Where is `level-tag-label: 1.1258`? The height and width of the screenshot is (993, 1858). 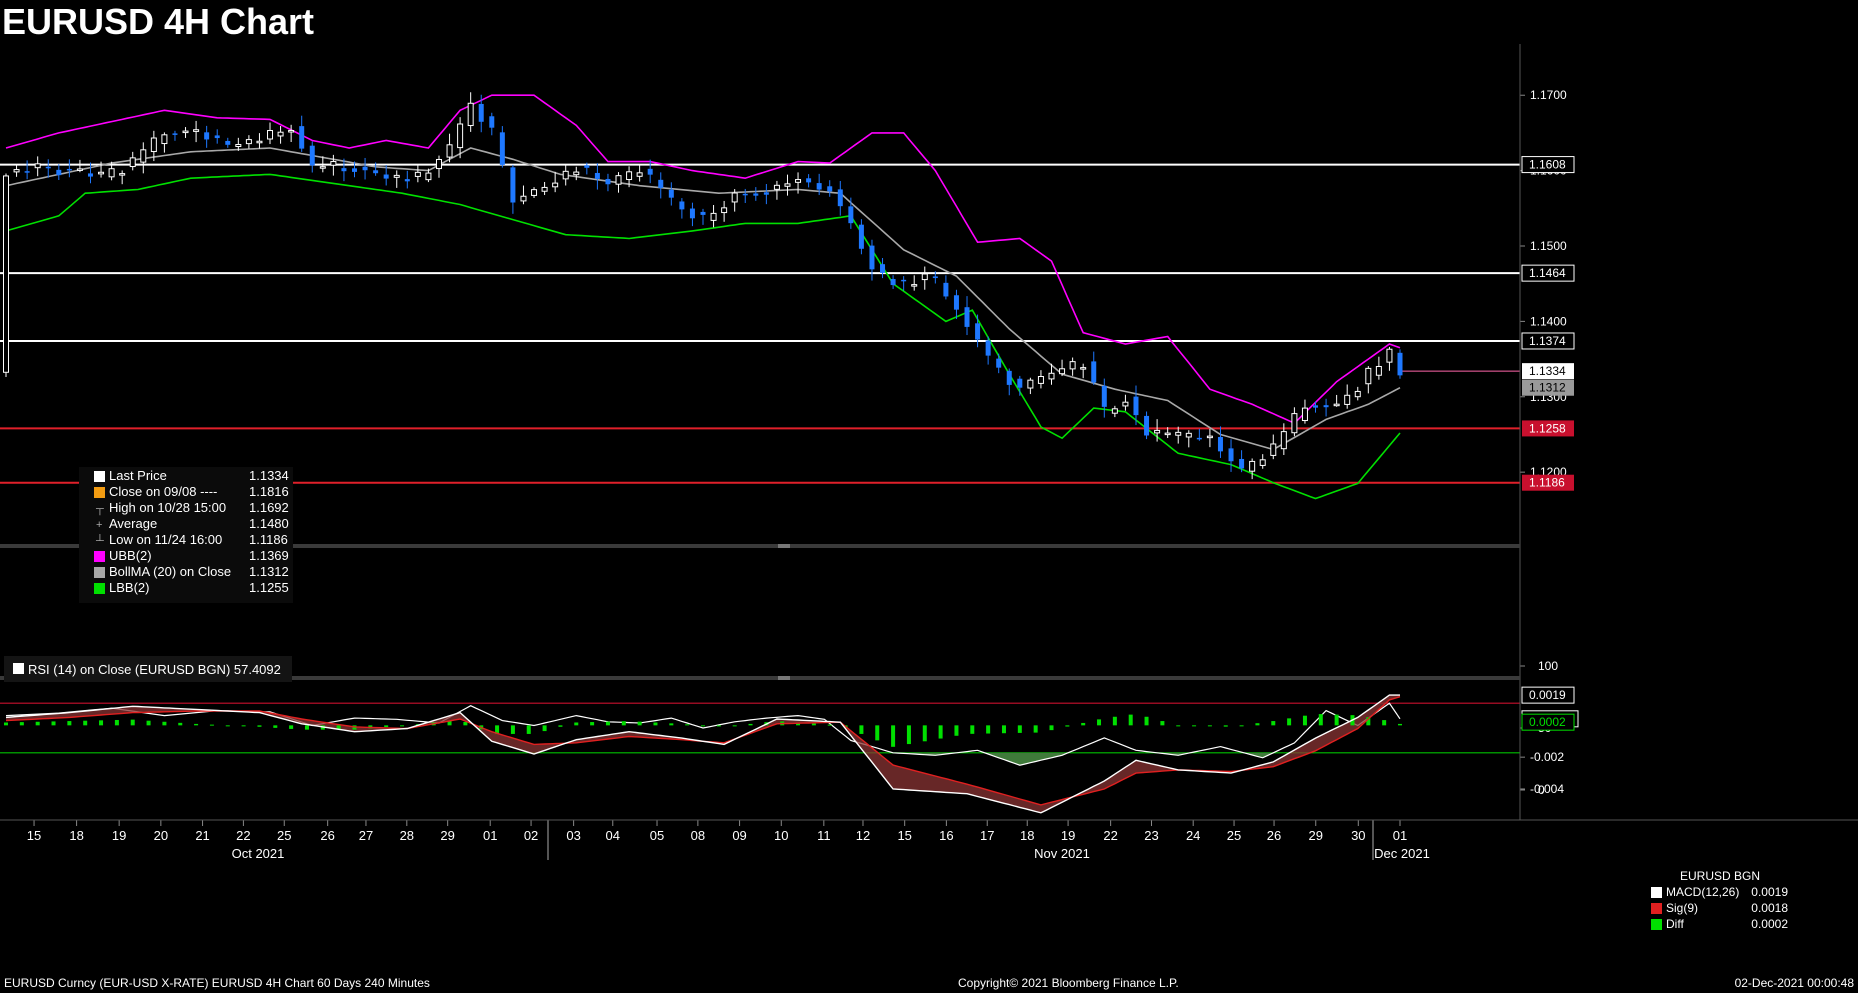
level-tag-label: 1.1258 is located at coordinates (1547, 428).